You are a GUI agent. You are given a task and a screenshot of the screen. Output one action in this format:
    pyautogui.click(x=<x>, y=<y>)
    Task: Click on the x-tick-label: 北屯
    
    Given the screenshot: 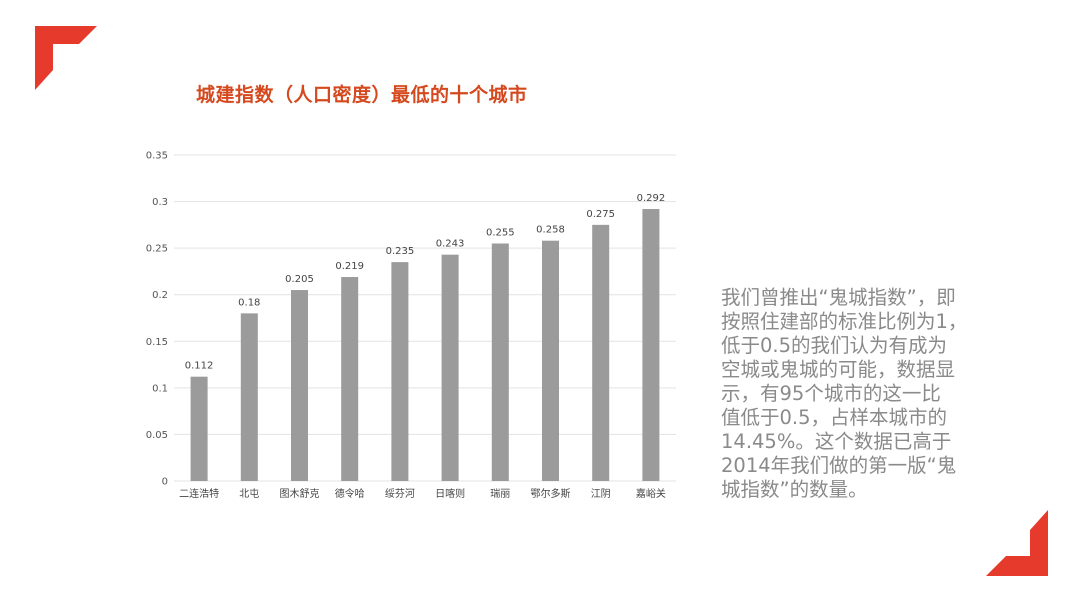 What is the action you would take?
    pyautogui.click(x=249, y=493)
    